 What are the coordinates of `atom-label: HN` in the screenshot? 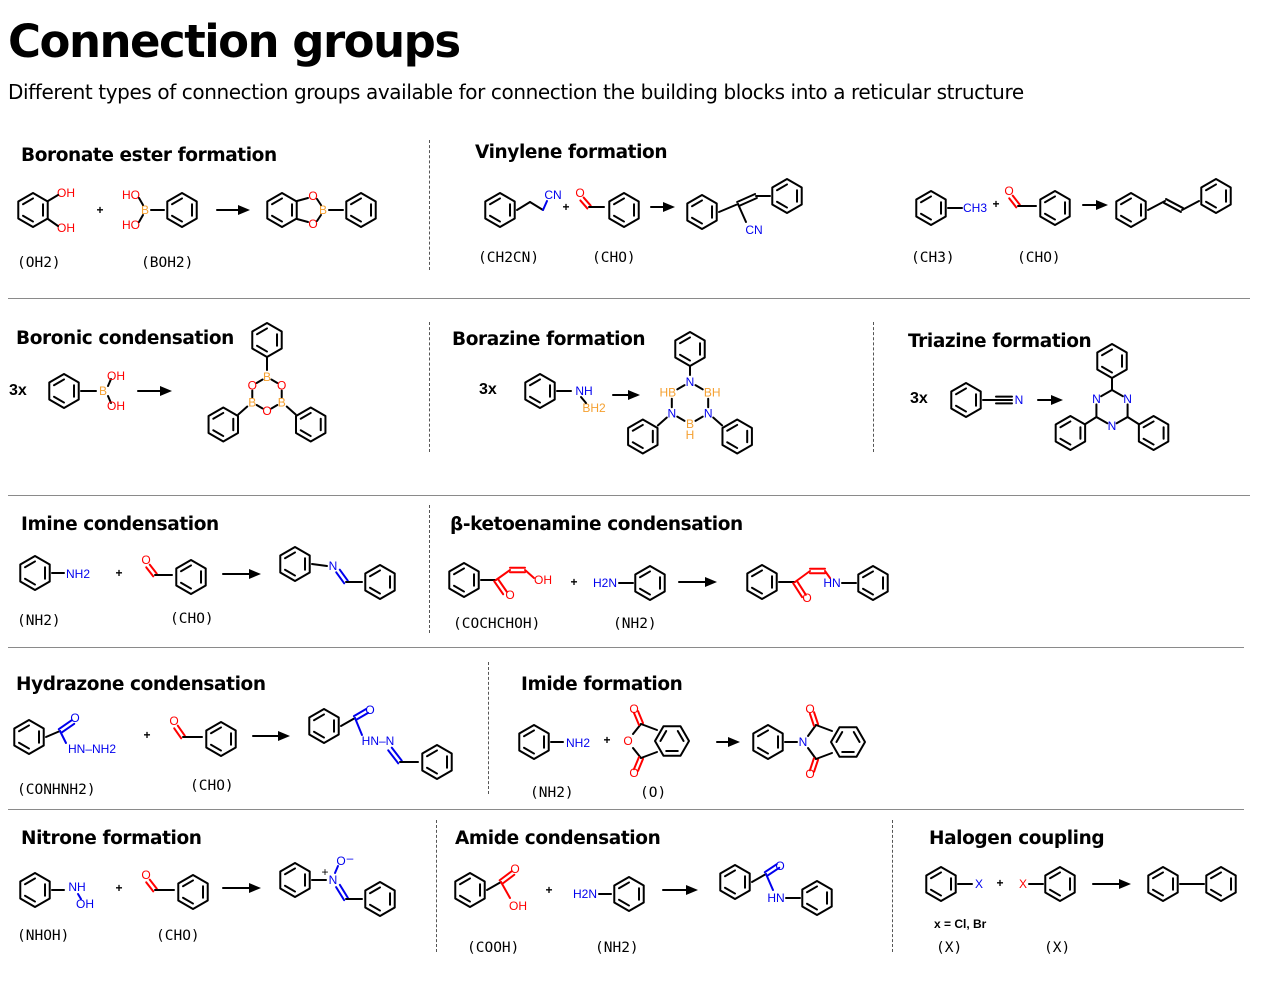 It's located at (831, 583).